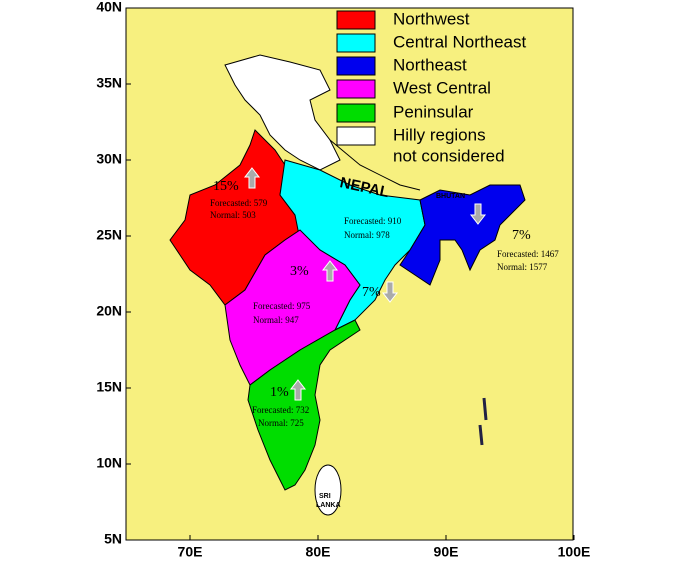  I want to click on lon-label: 90E, so click(446, 552).